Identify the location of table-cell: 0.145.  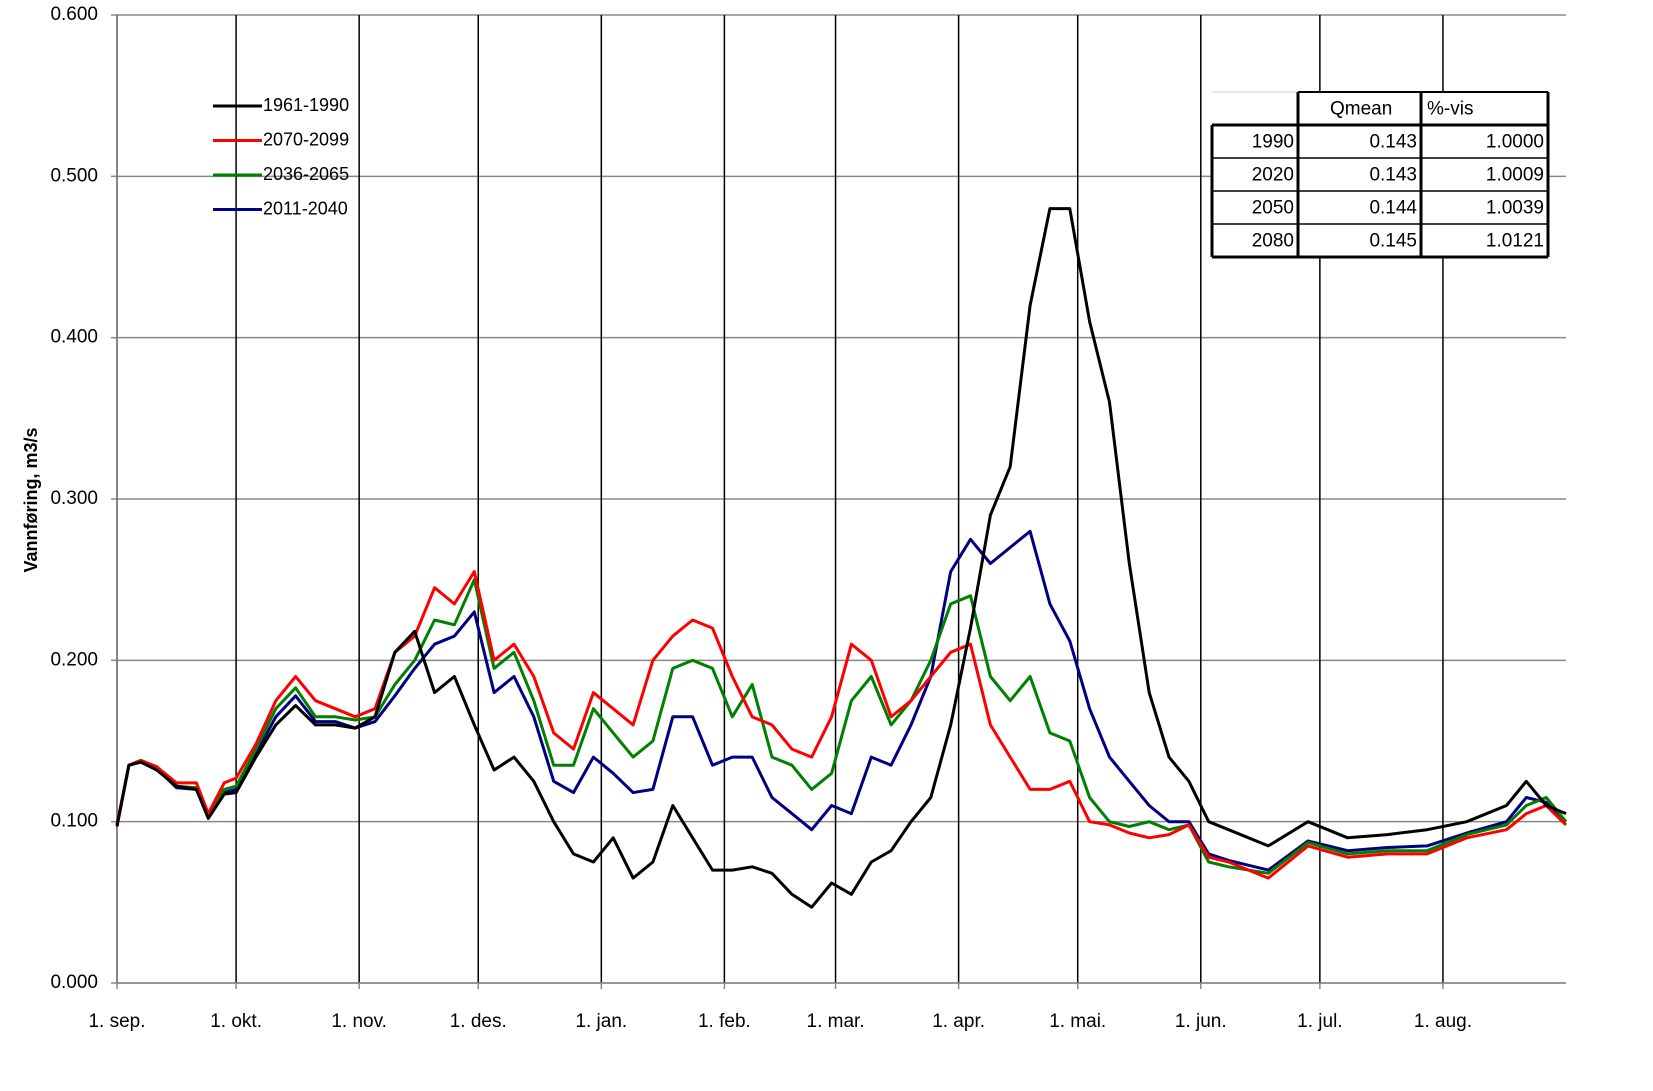
(1393, 241).